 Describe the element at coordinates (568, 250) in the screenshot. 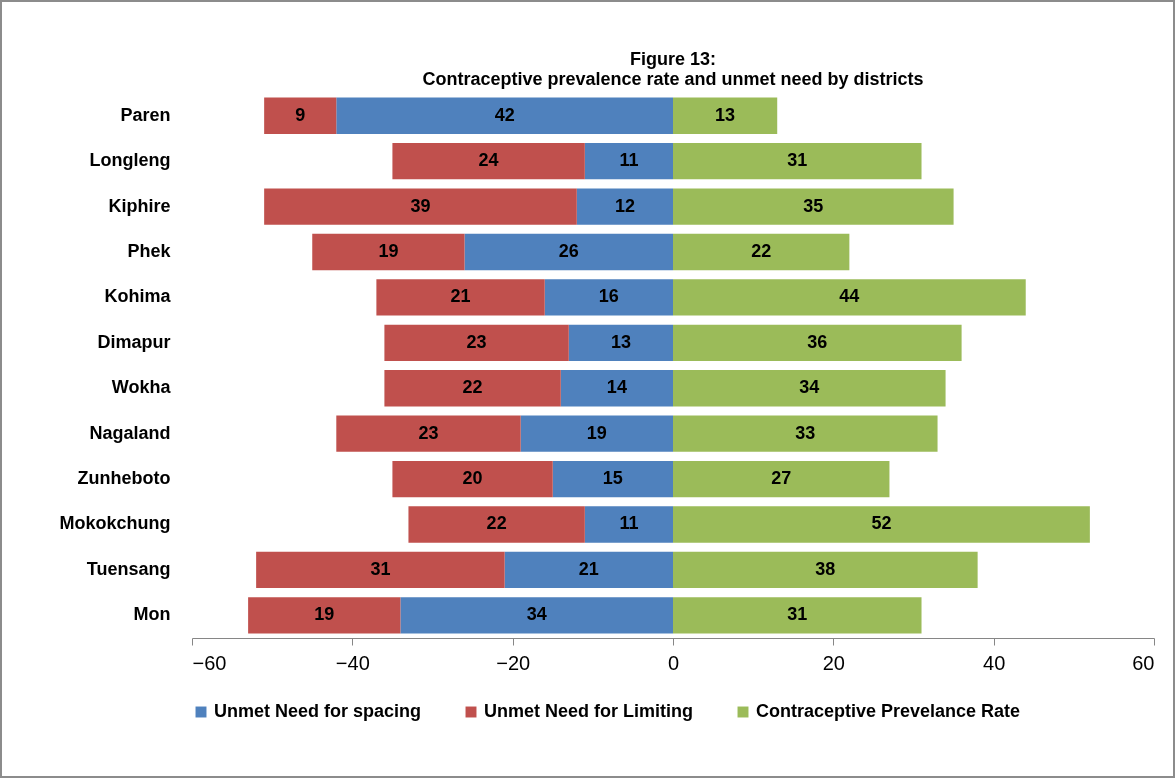

I see `data-label: 26` at that location.